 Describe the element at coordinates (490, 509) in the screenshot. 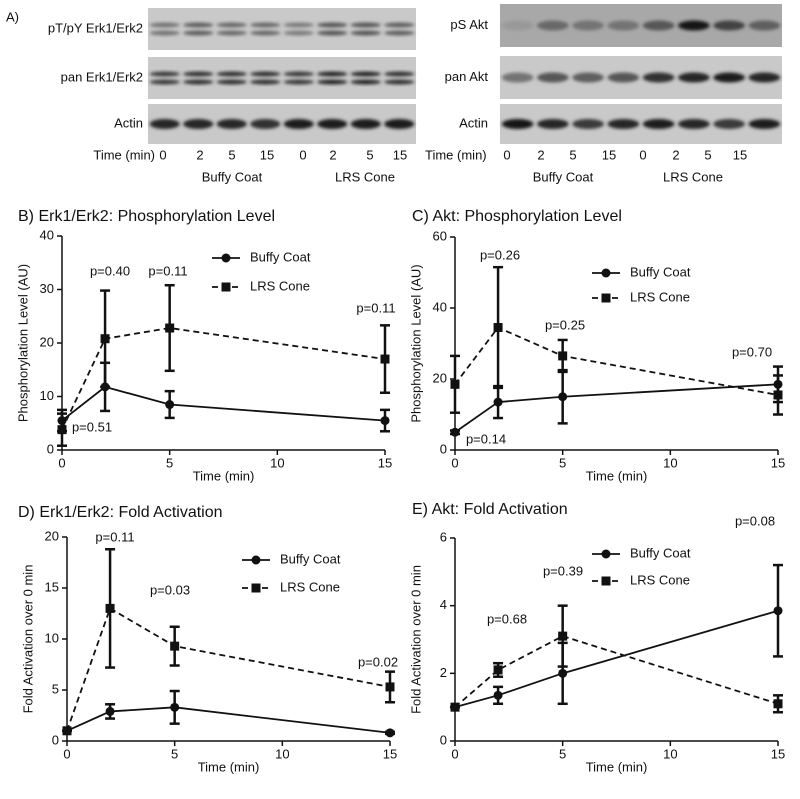

I see `chart-title: E) Akt: Fold Activation` at that location.